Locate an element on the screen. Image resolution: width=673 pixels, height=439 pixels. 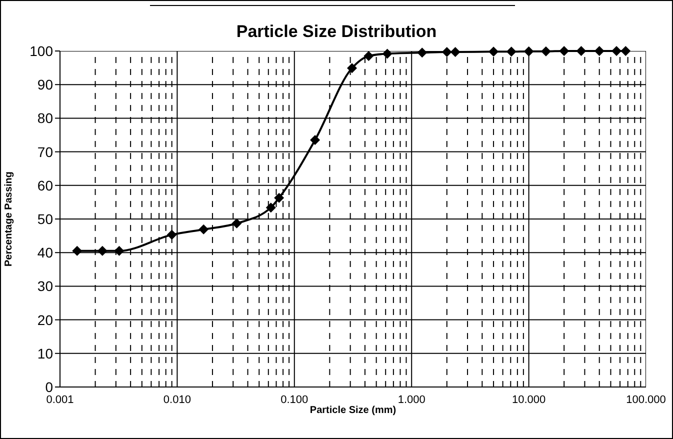
y-tick-label: 100 is located at coordinates (42, 50).